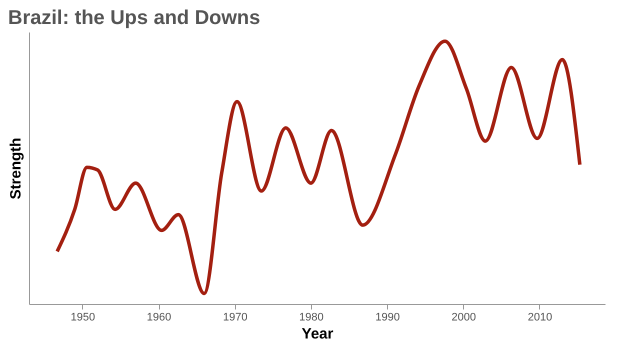 The height and width of the screenshot is (345, 623). What do you see at coordinates (134, 18) in the screenshot?
I see `chart-title: Brazil: the Ups and Downs` at bounding box center [134, 18].